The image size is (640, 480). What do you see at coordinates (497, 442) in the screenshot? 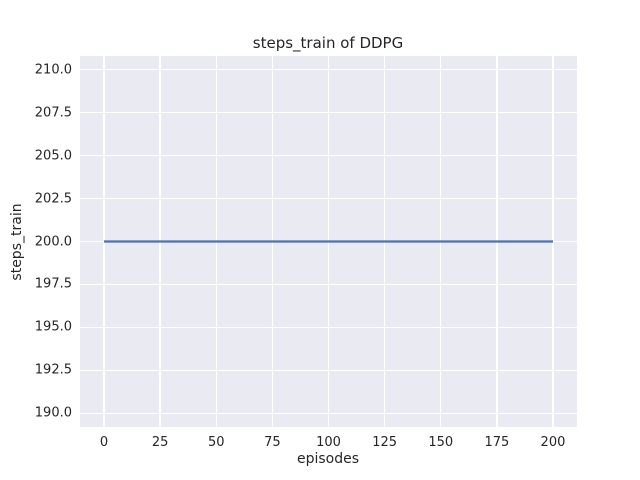
I see `x-tick-label: 175` at bounding box center [497, 442].